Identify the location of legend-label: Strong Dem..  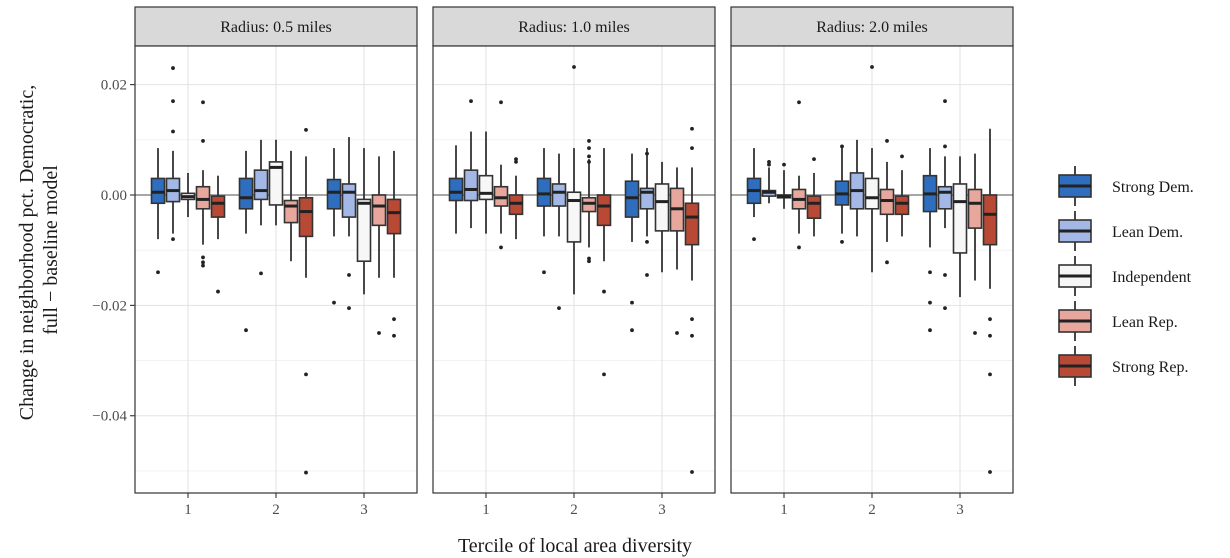
(1153, 187).